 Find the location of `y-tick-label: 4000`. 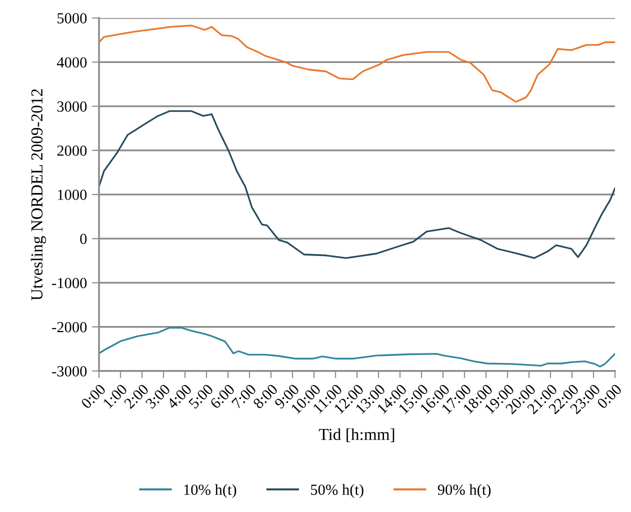

y-tick-label: 4000 is located at coordinates (71, 62).